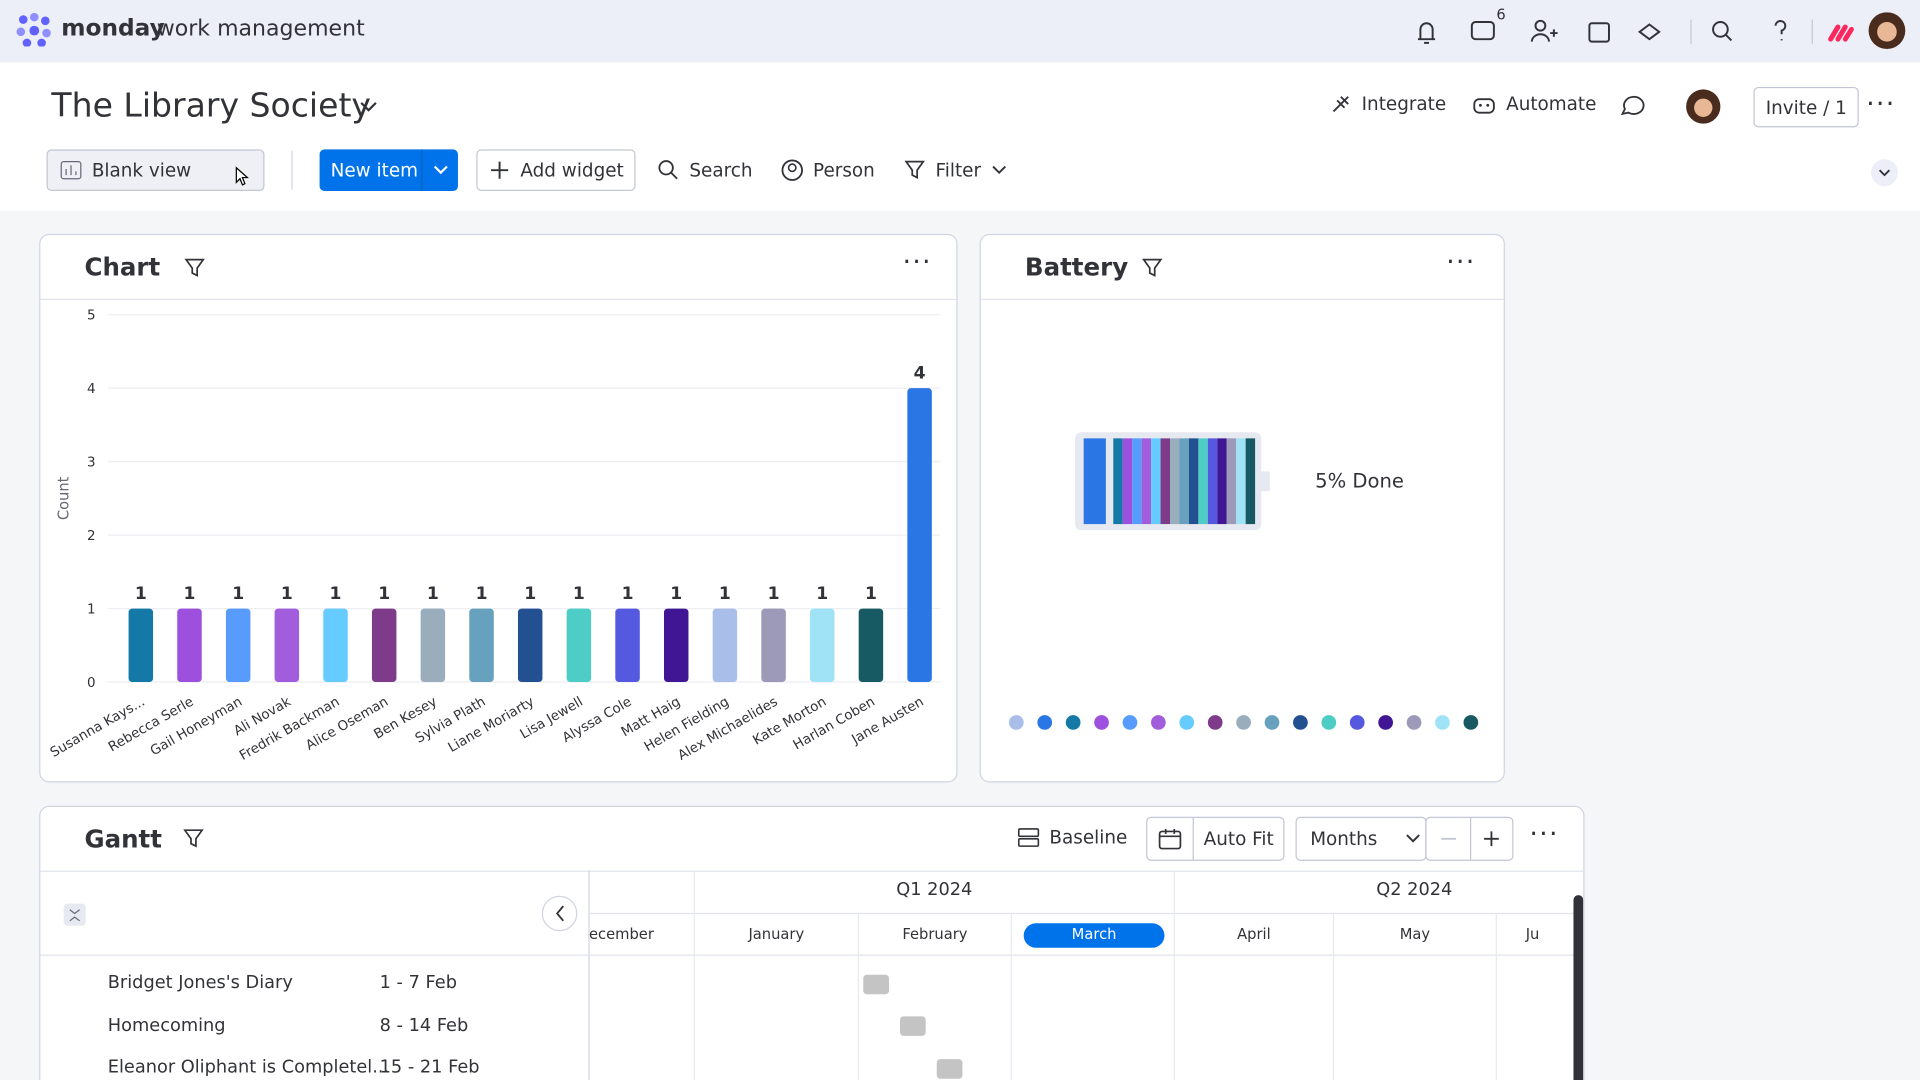 This screenshot has height=1080, width=1920. I want to click on zoom-buttons, so click(1469, 838).